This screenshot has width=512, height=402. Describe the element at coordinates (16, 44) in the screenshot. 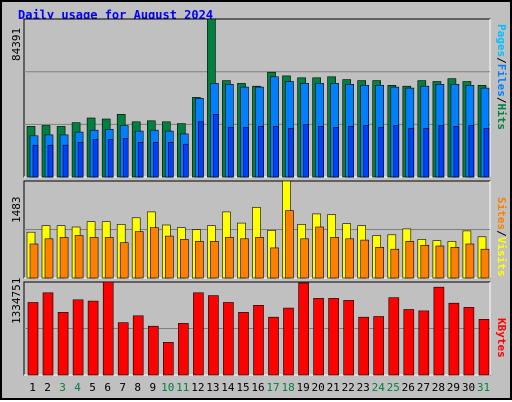

I see `panel-0-ymax-label: 84391` at that location.